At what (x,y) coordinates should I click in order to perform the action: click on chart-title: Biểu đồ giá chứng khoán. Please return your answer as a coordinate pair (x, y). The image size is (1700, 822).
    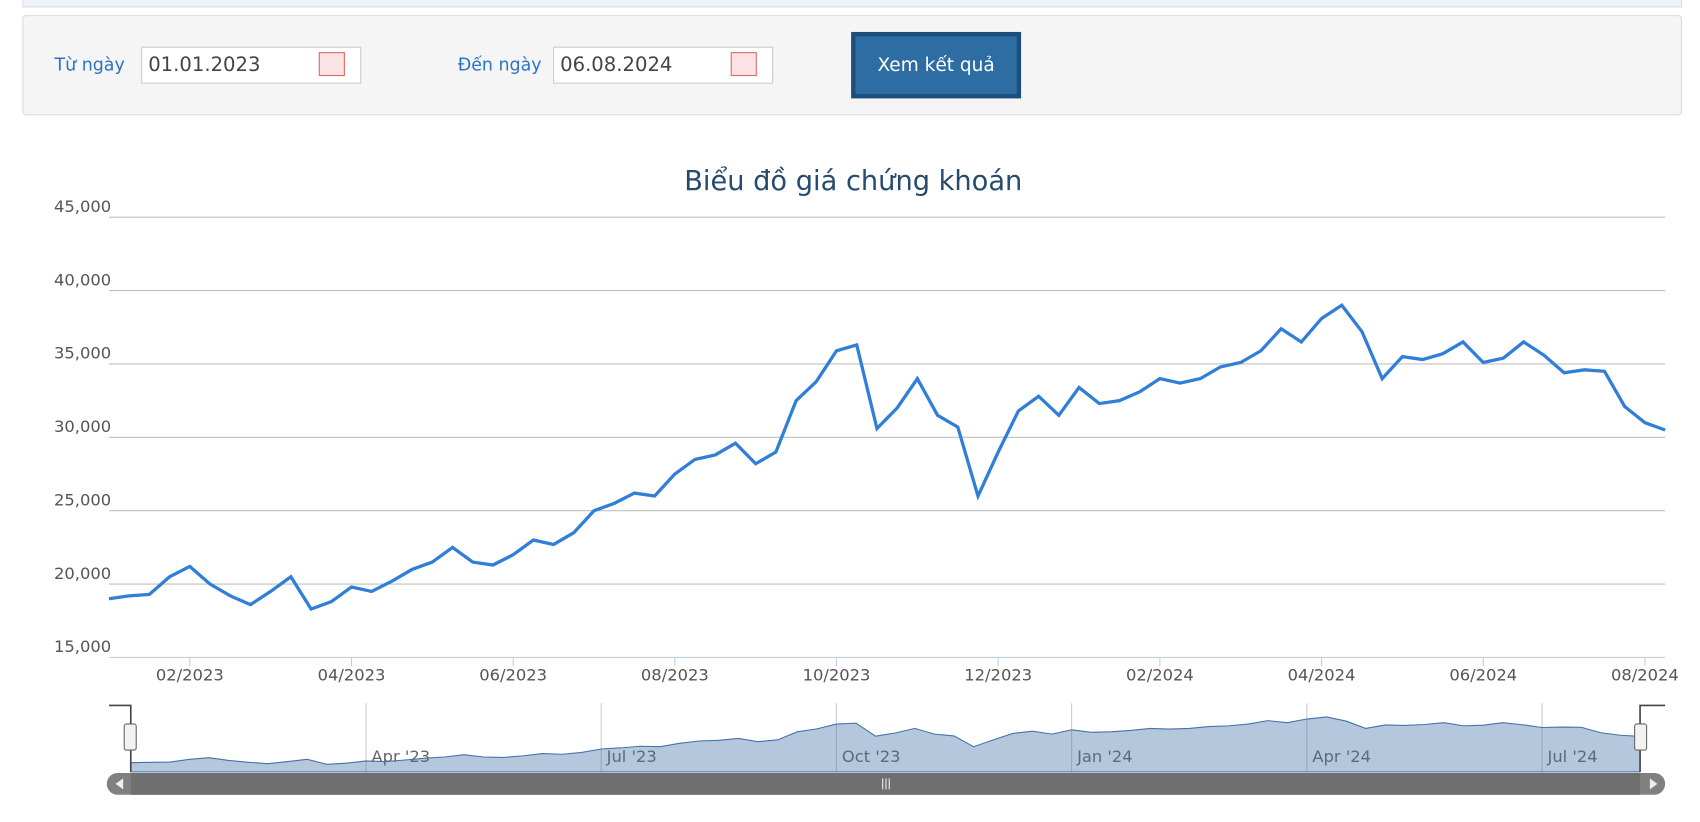
    Looking at the image, I should click on (853, 181).